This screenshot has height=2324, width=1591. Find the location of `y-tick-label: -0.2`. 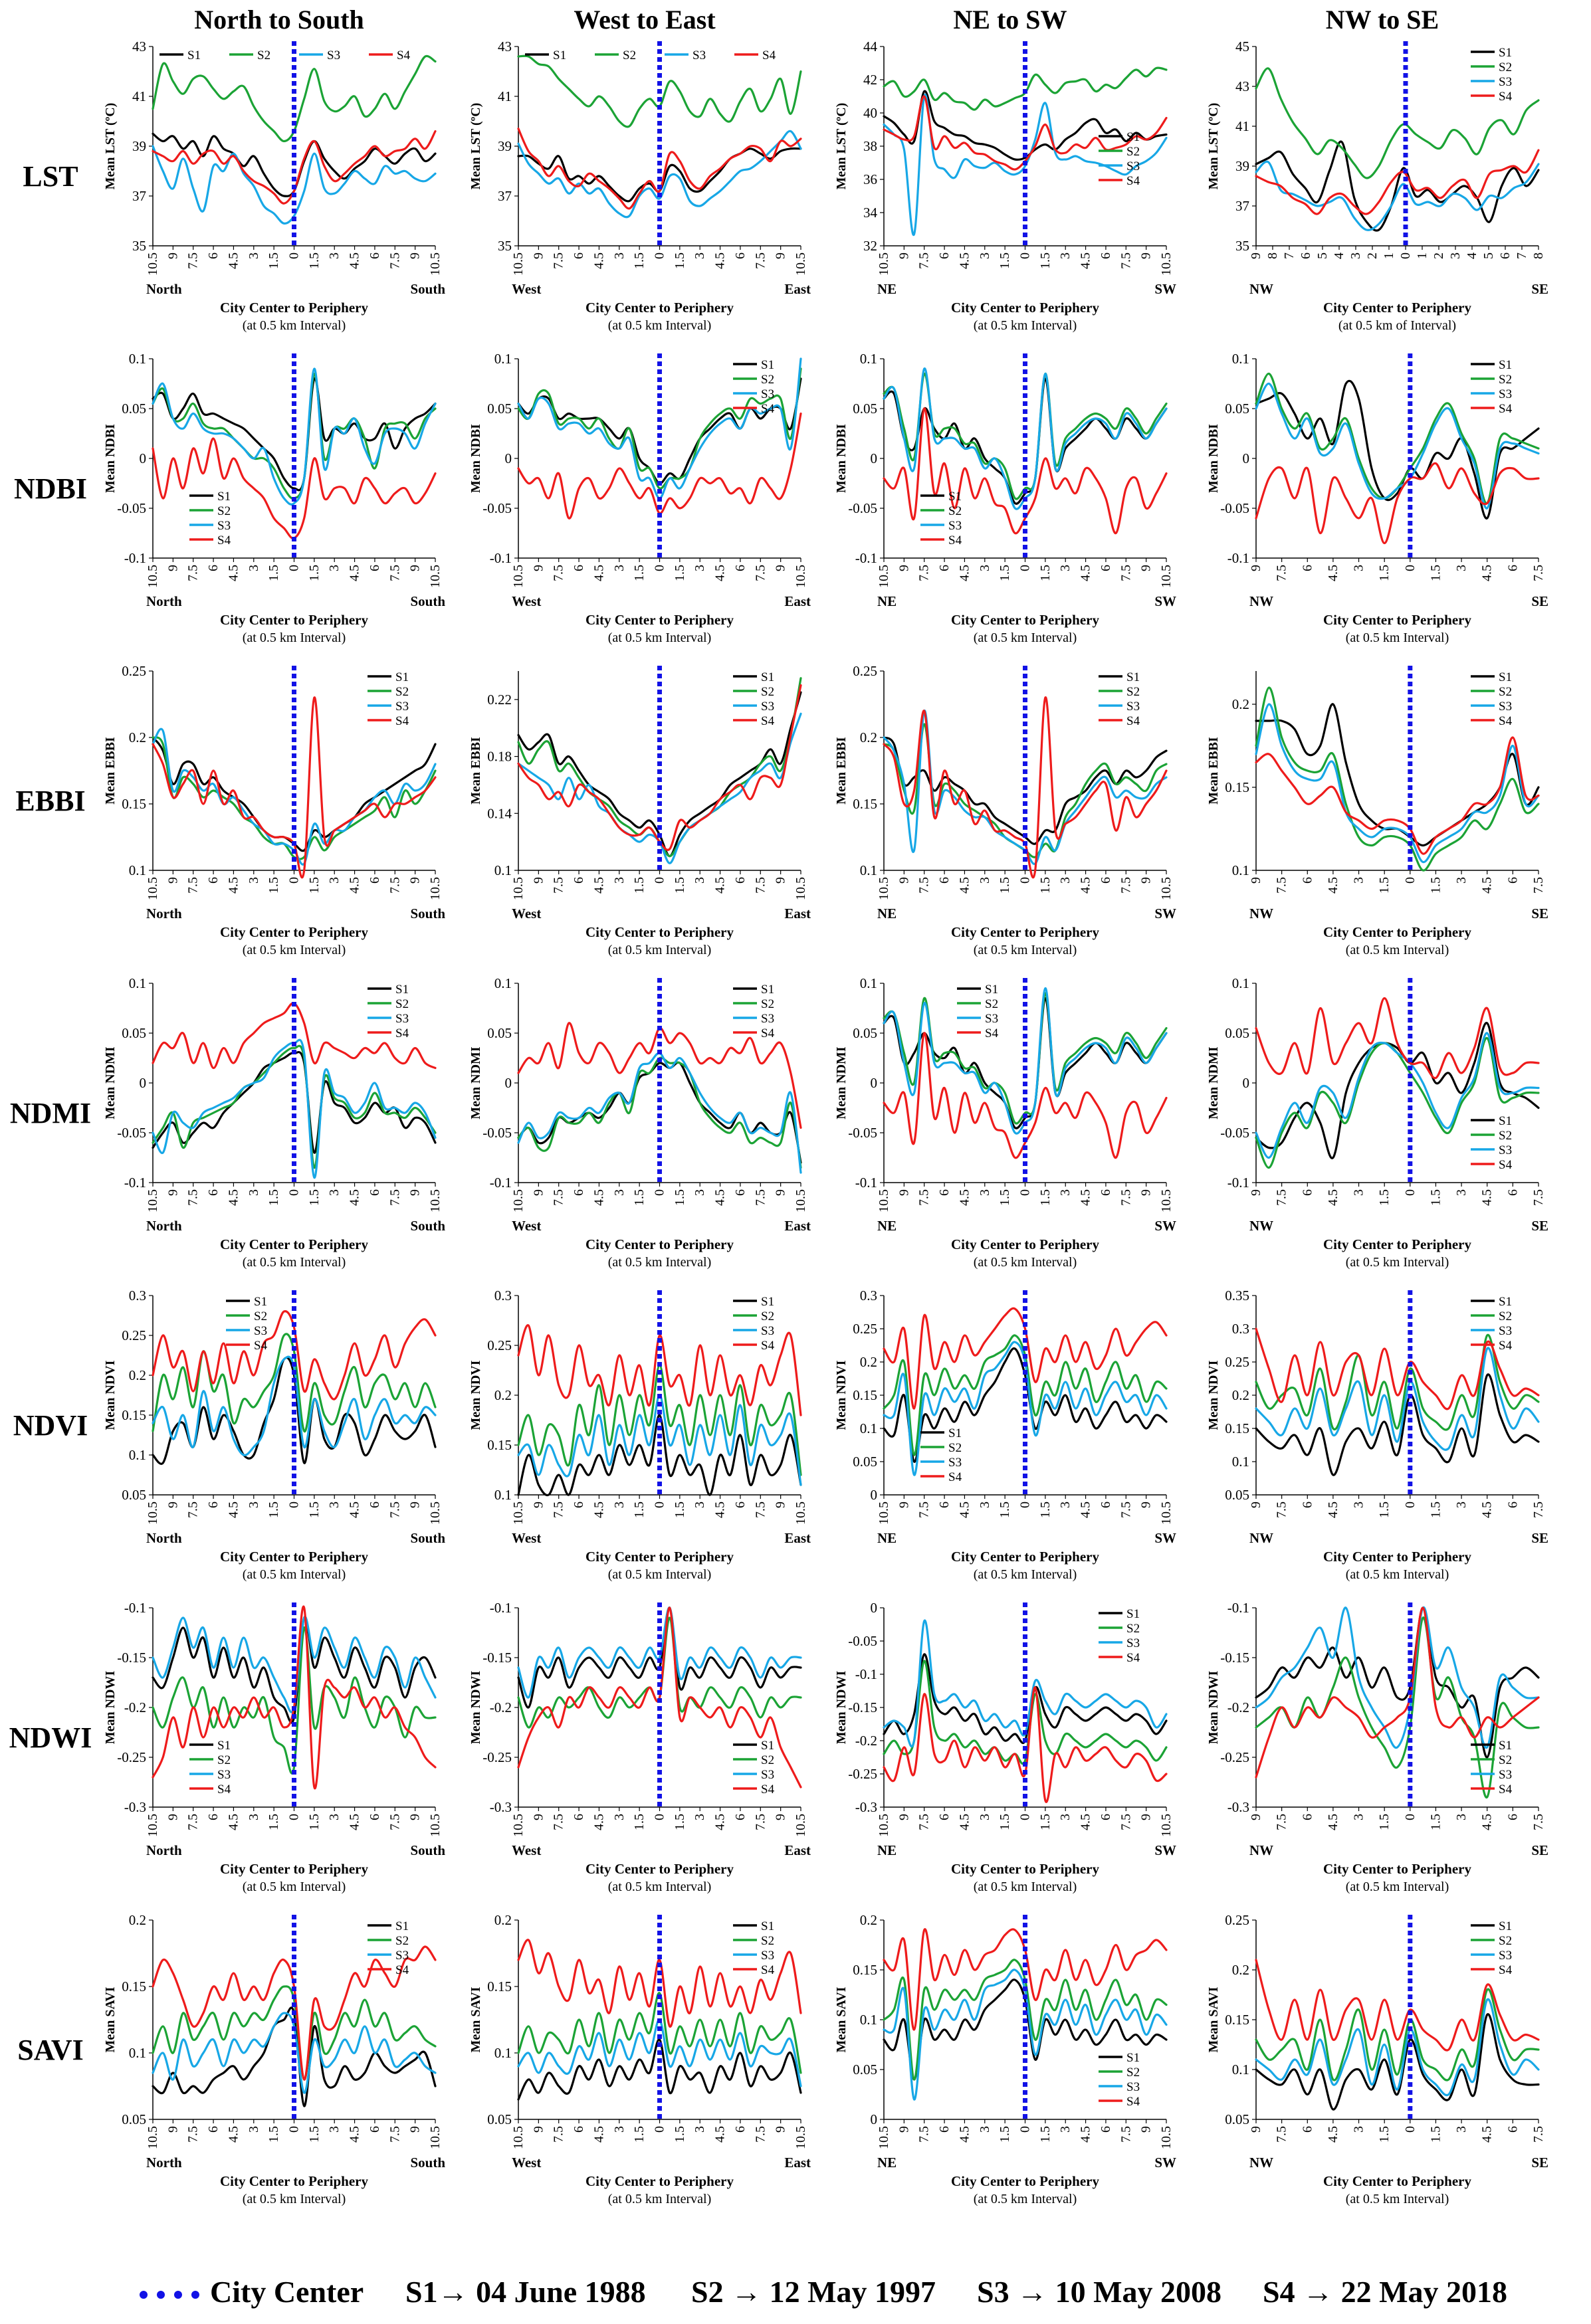

y-tick-label: -0.2 is located at coordinates (866, 1741).